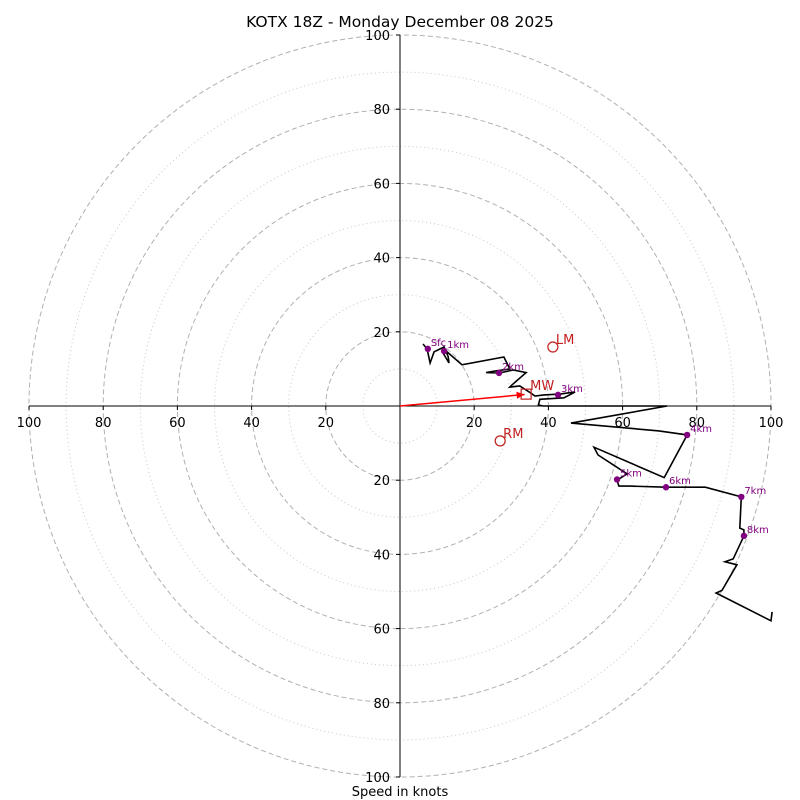 The image size is (800, 800). What do you see at coordinates (513, 434) in the screenshot?
I see `storm-motion-label: RM` at bounding box center [513, 434].